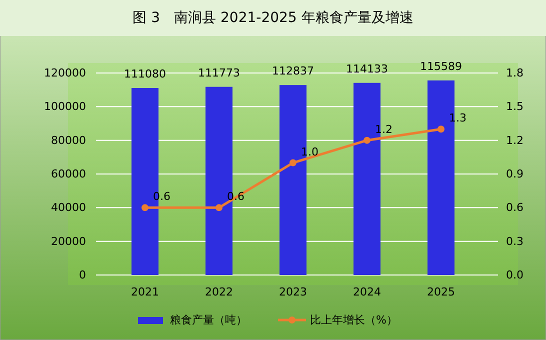  I want to click on y2-tick-label: 0.0, so click(515, 275).